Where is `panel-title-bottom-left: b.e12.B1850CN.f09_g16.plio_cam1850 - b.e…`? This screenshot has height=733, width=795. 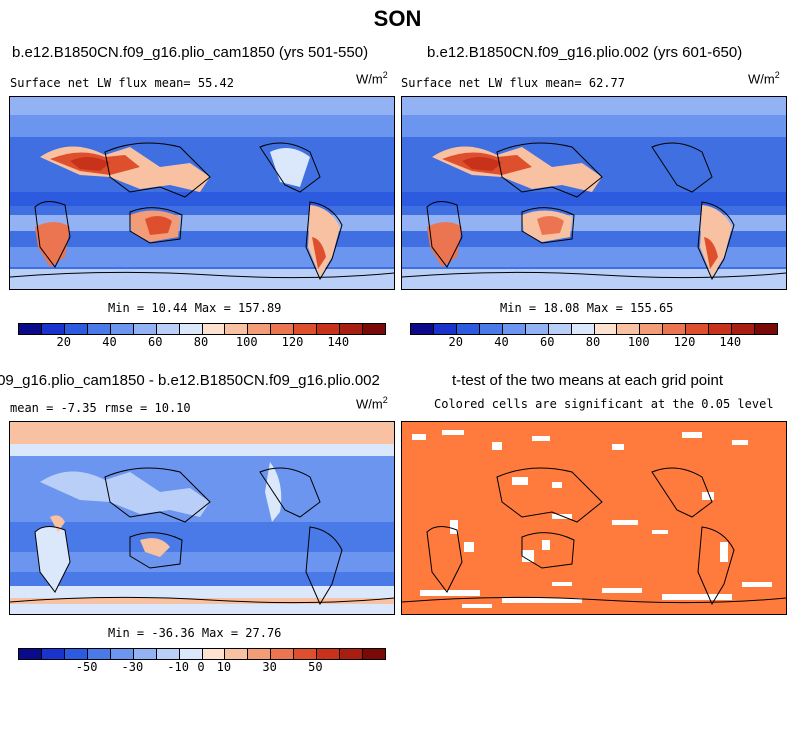
panel-title-bottom-left: b.e12.B1850CN.f09_g16.plio_cam1850 - b.e… is located at coordinates (190, 380).